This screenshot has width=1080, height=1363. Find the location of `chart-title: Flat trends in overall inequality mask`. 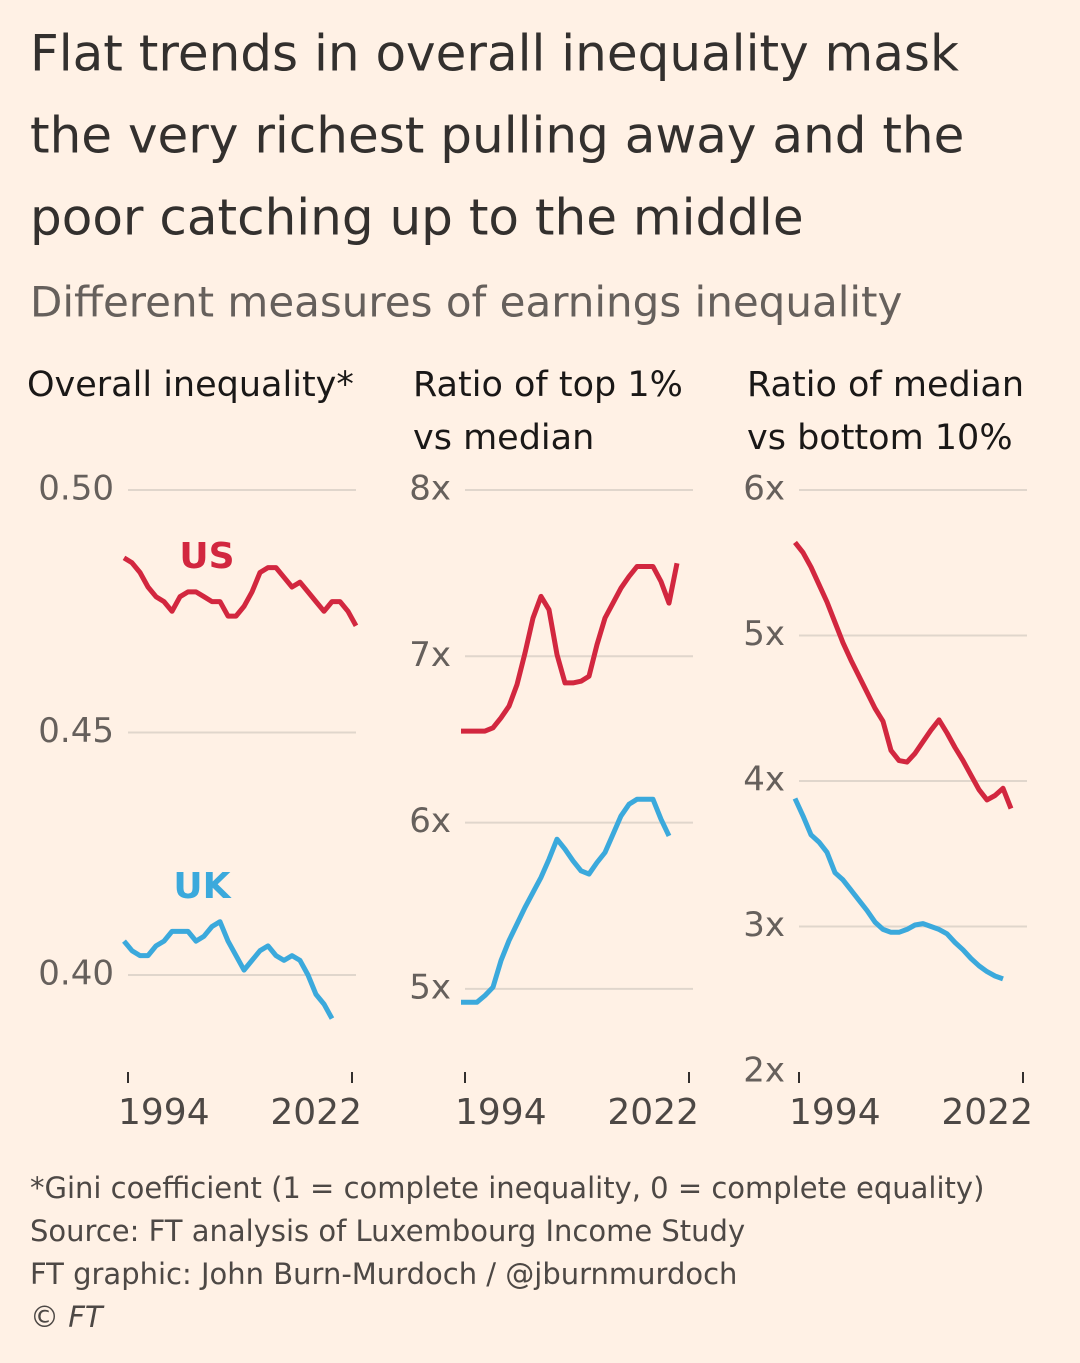

chart-title: Flat trends in overall inequality mask is located at coordinates (494, 54).